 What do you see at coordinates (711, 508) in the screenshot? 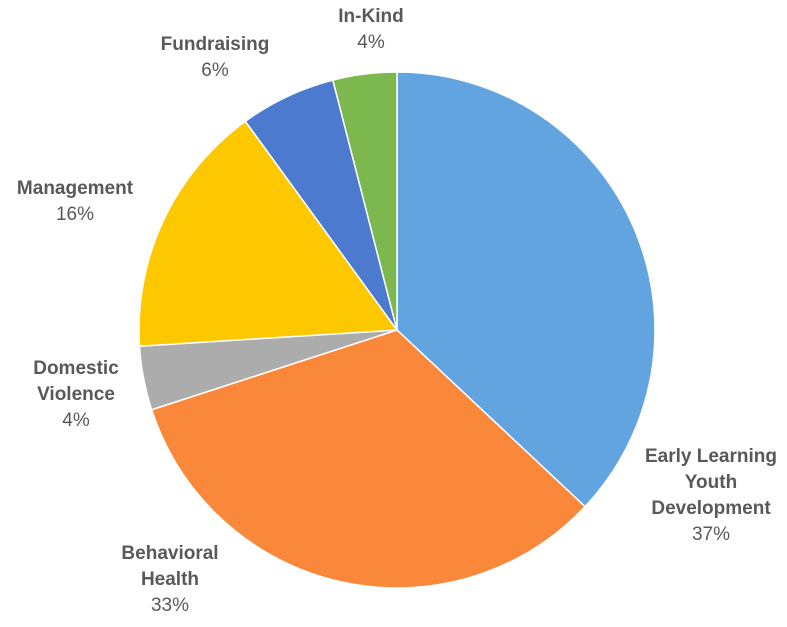
I see `category-label-line: Development` at bounding box center [711, 508].